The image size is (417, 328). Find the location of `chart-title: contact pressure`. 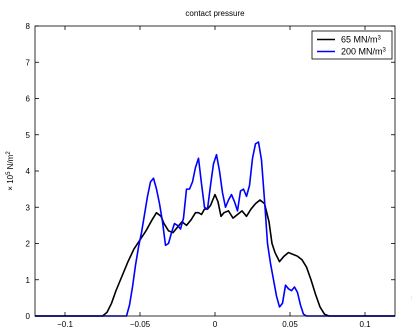

chart-title: contact pressure is located at coordinates (215, 13).